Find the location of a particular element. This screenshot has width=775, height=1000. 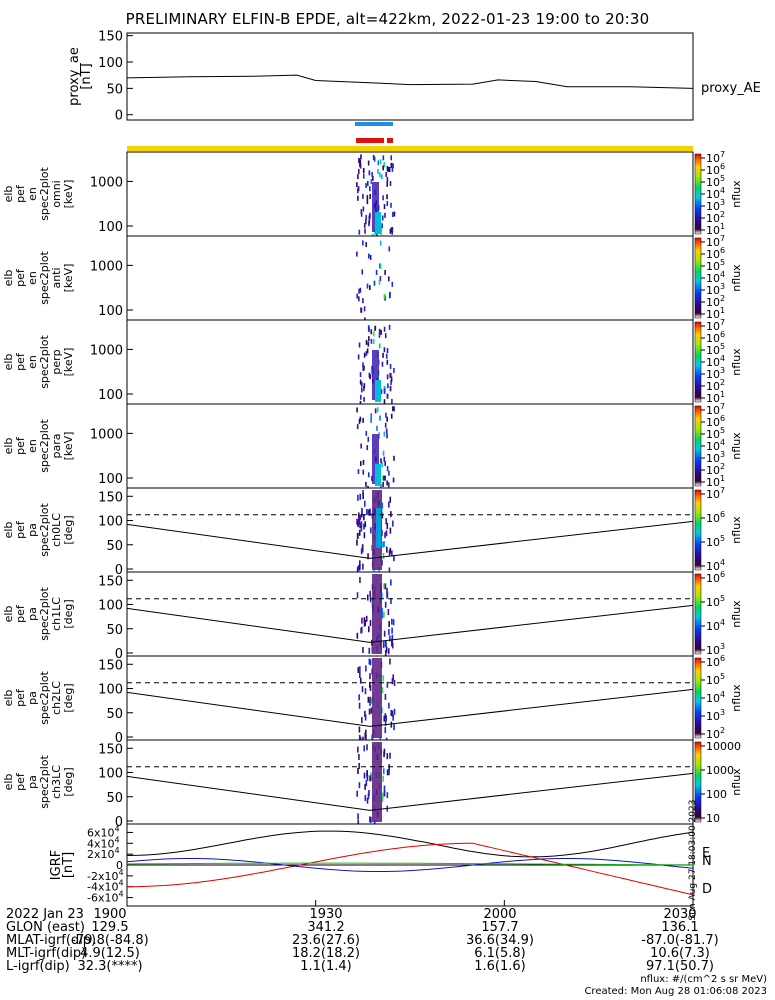

igrf-d-line is located at coordinates (410, 869).